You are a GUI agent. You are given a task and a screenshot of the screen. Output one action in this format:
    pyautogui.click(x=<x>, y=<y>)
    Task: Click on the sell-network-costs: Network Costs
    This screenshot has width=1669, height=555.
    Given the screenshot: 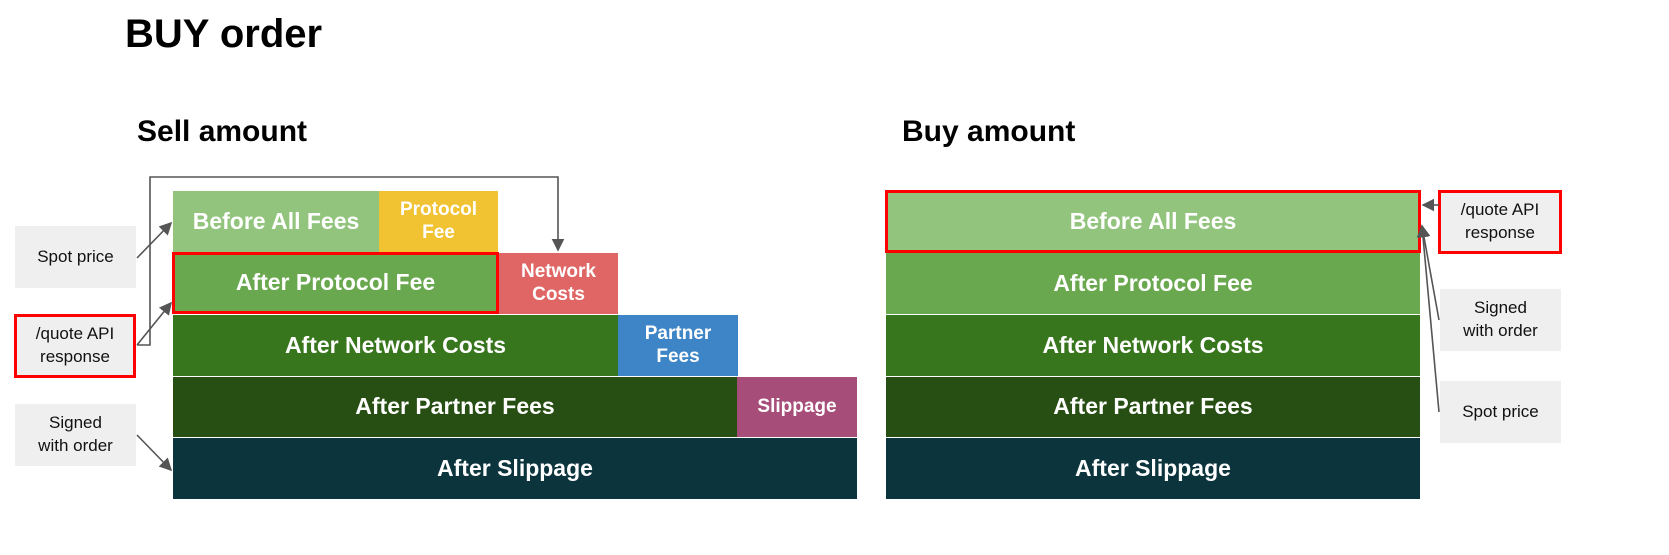 What is the action you would take?
    pyautogui.click(x=558, y=283)
    